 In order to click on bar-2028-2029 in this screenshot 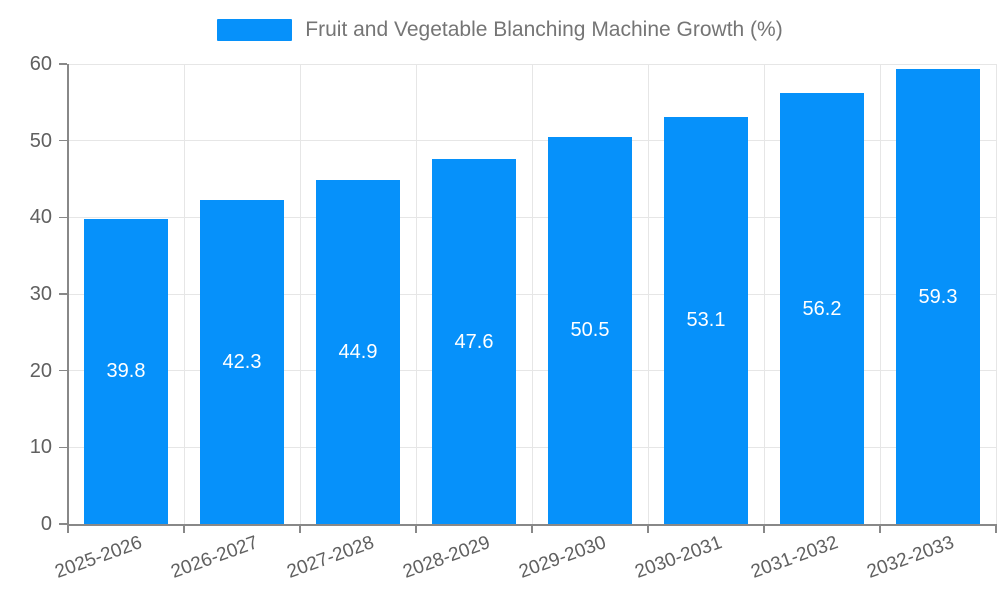, I will do `click(474, 341)`.